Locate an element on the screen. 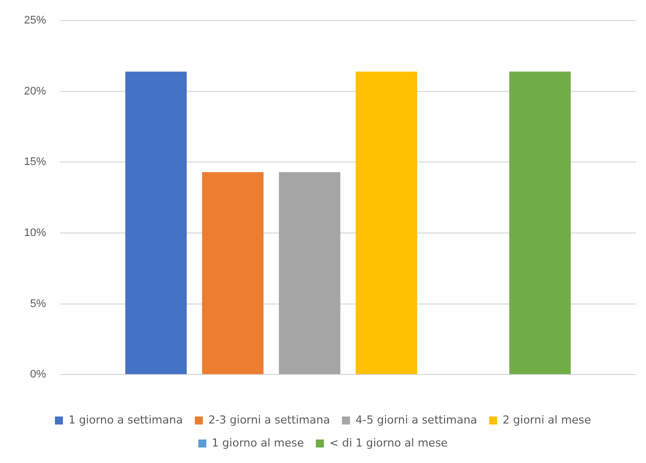 The width and height of the screenshot is (646, 463). legend-label: 1 giorno a settimana is located at coordinates (125, 419).